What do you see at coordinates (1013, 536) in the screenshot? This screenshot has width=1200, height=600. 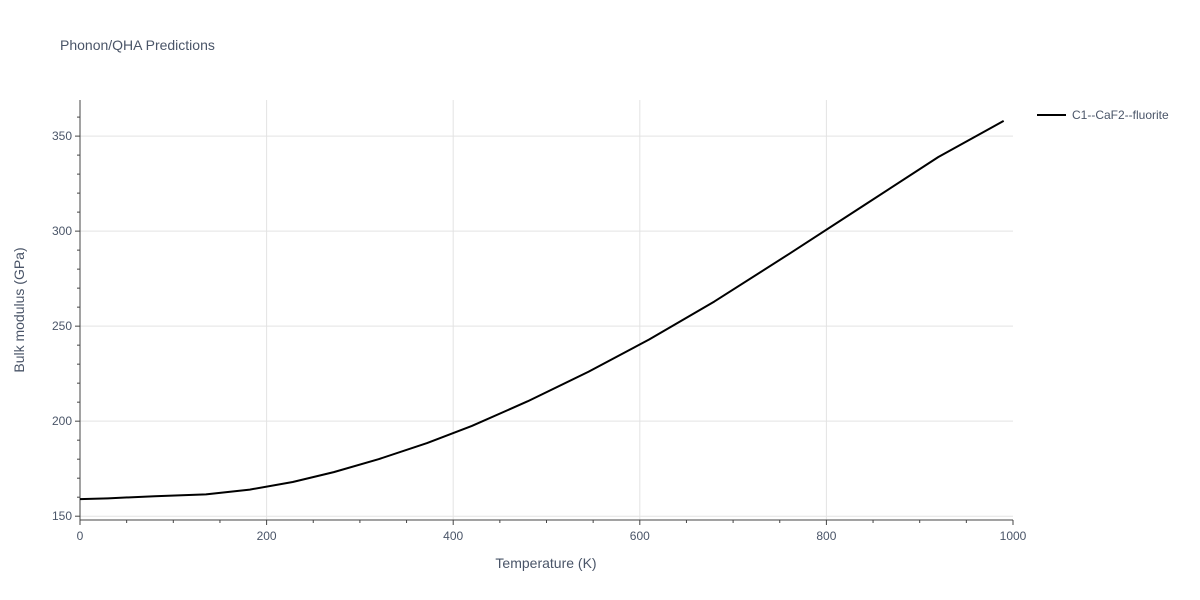 I see `x-tick-label: 1000` at bounding box center [1013, 536].